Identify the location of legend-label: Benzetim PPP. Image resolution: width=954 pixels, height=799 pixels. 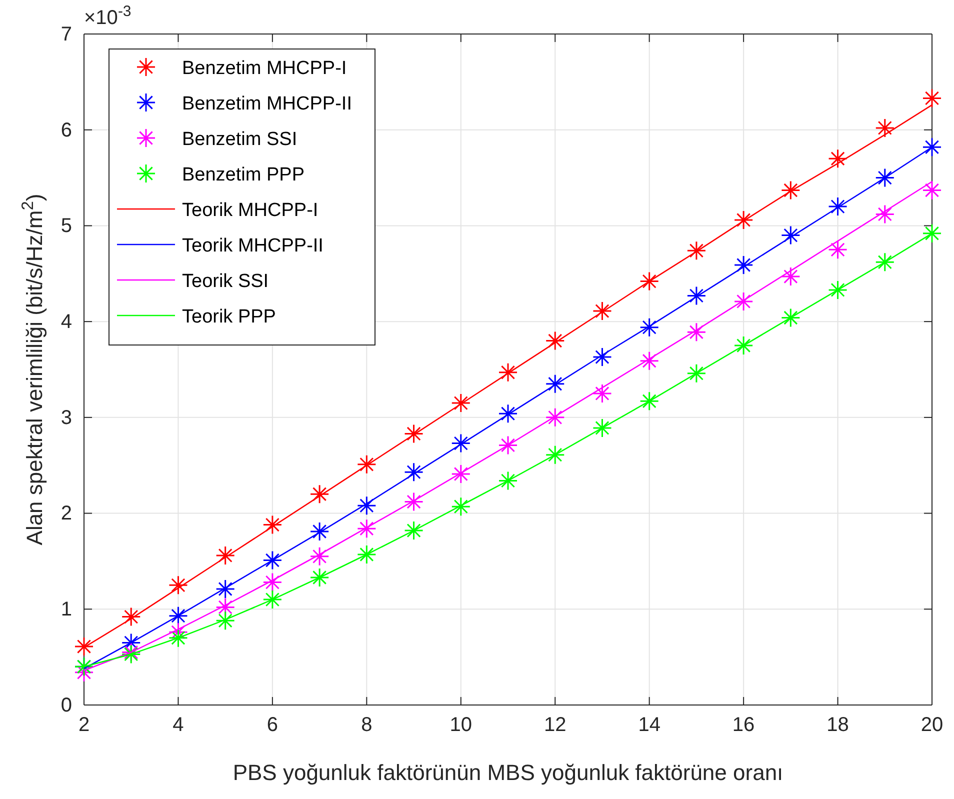
(243, 175).